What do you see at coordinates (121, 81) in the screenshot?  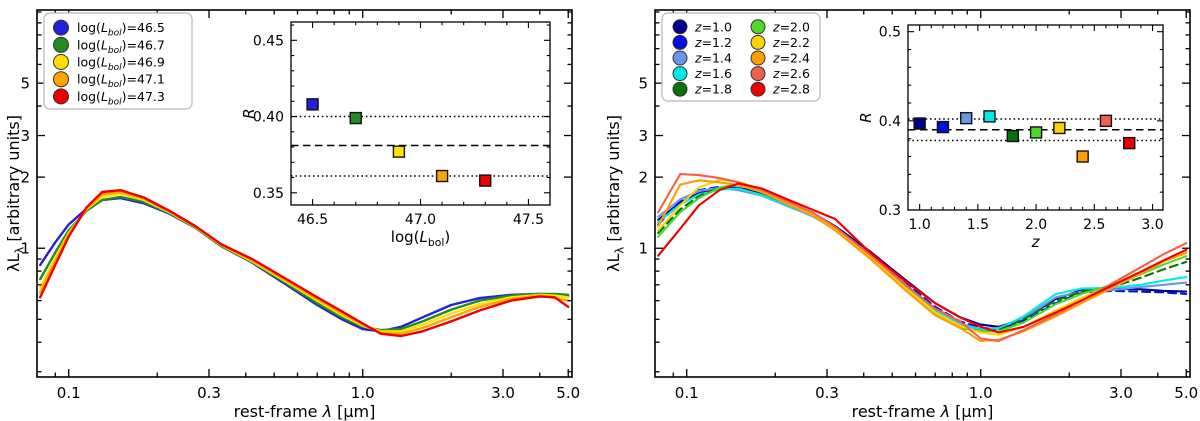 I see `legend-label: log(Lbol)=47.1` at bounding box center [121, 81].